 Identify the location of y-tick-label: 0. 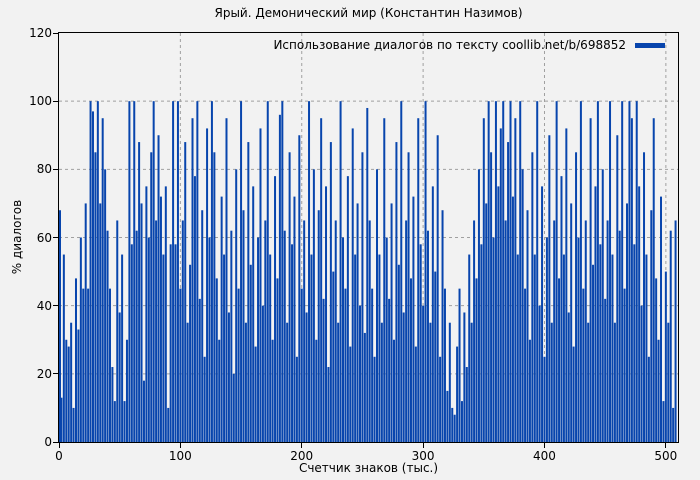
(48, 442).